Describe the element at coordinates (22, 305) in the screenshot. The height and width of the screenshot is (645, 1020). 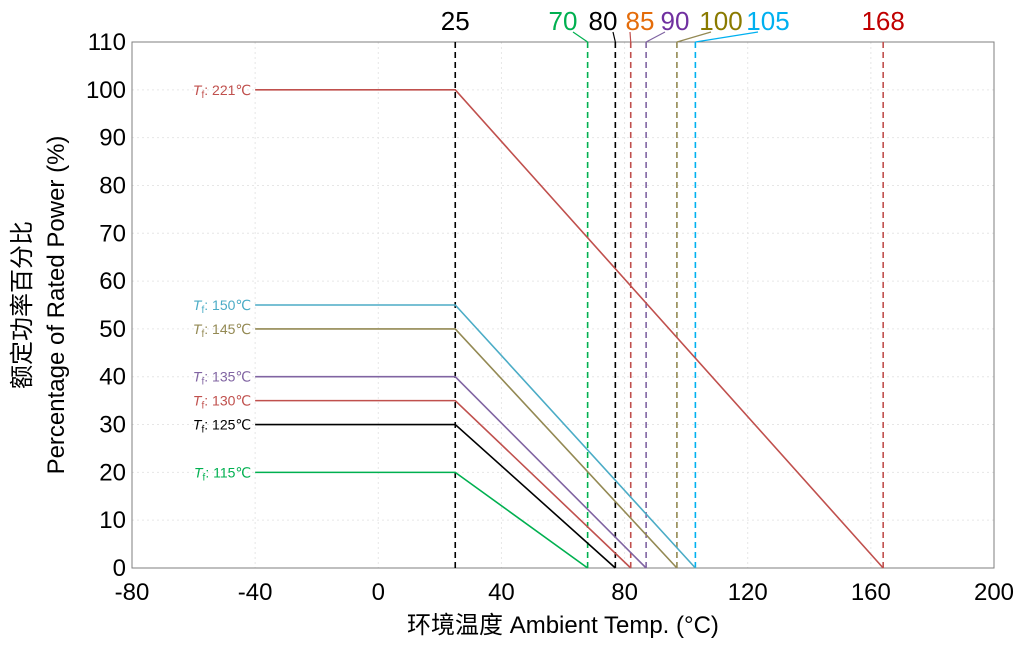
I see `y-axis-title-line-1: 额定功率百分比` at that location.